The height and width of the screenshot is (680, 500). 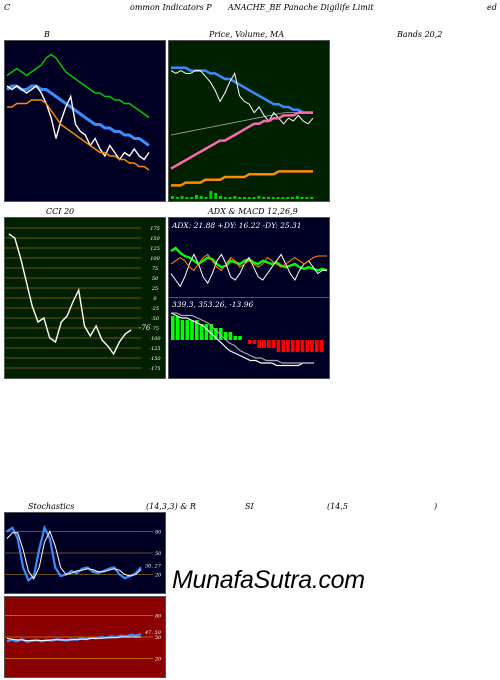 What do you see at coordinates (158, 532) in the screenshot?
I see `stoch-level-label: 80` at bounding box center [158, 532].